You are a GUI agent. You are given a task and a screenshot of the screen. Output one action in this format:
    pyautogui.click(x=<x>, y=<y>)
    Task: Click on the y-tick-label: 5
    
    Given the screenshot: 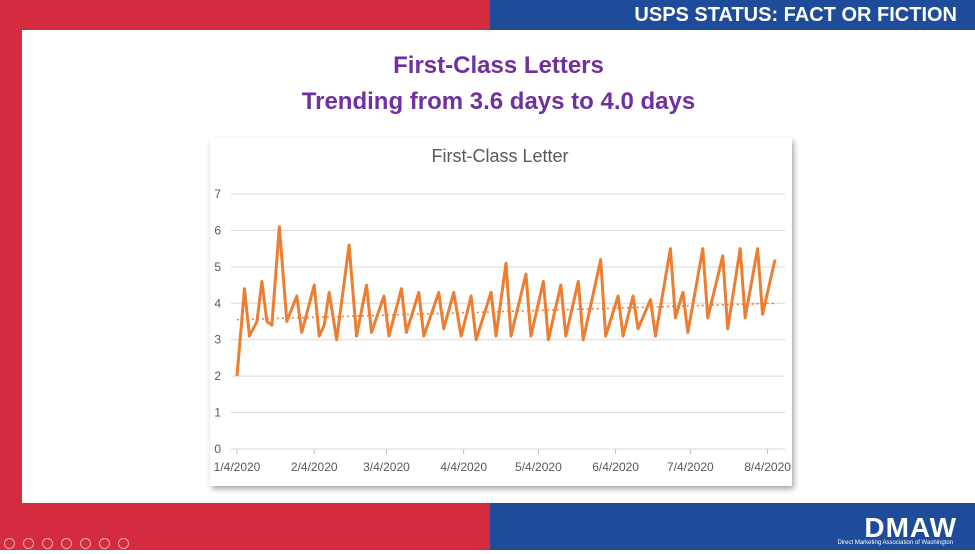 What is the action you would take?
    pyautogui.click(x=217, y=267)
    